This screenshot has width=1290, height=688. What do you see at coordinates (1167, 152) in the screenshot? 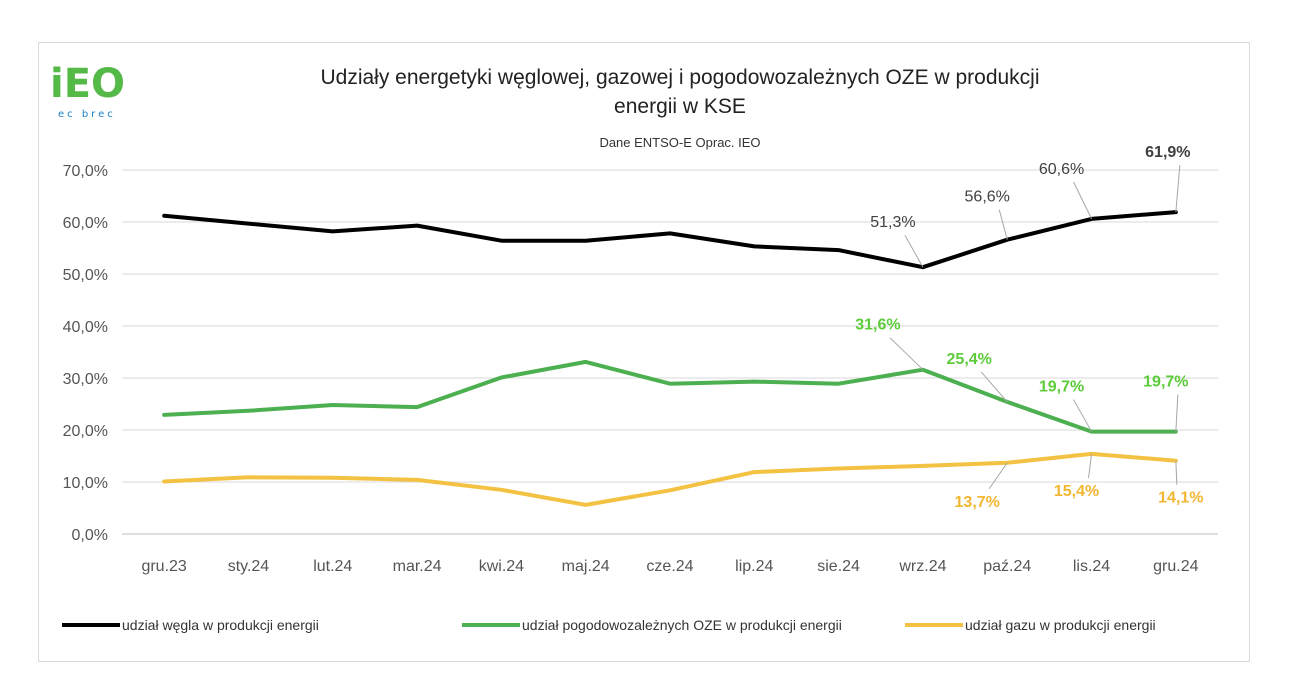
I see `data-label: 61,9%` at bounding box center [1167, 152].